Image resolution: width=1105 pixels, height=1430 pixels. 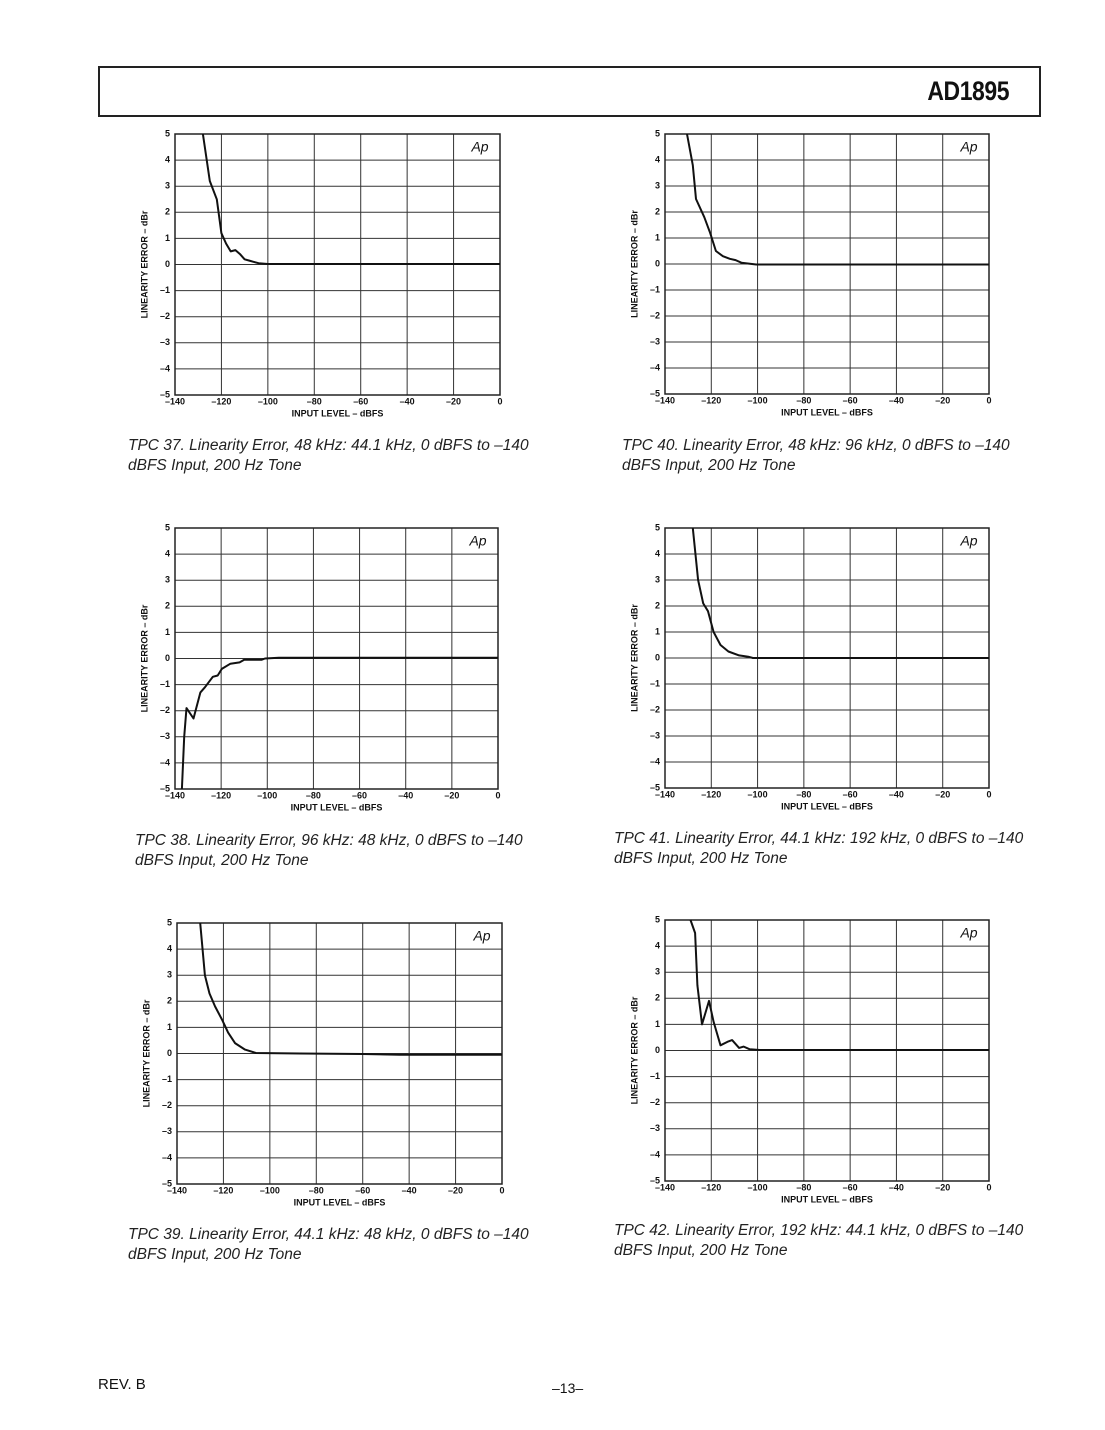 I want to click on annotation: Ap, so click(x=968, y=541).